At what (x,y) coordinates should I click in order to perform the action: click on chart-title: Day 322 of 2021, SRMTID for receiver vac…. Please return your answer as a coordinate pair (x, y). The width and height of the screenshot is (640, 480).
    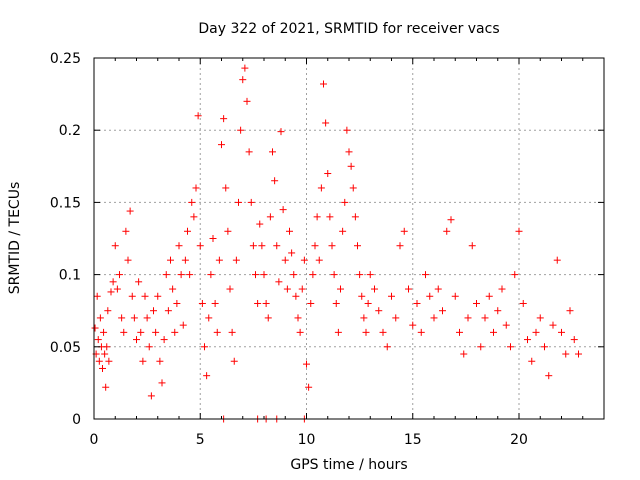
    Looking at the image, I should click on (348, 29).